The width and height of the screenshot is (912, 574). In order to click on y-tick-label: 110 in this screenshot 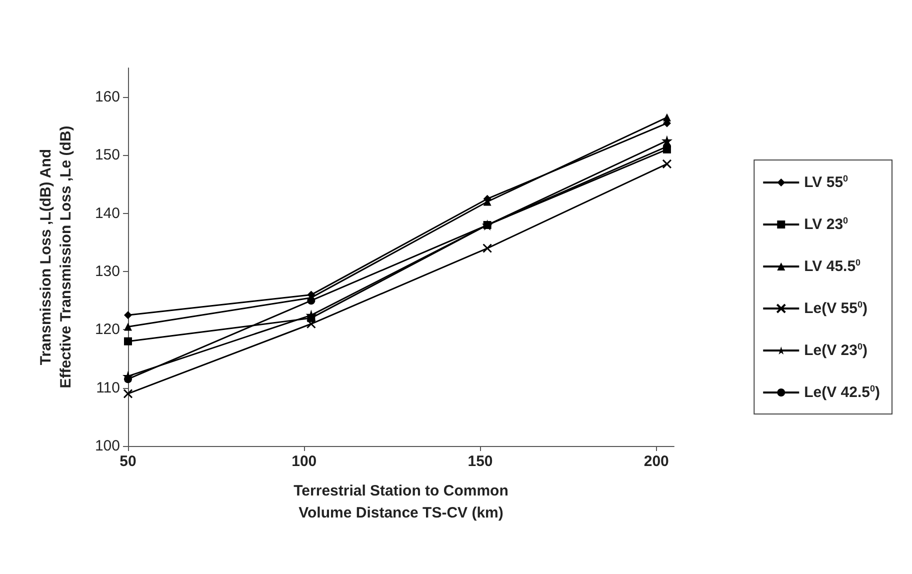, I will do `click(108, 387)`.